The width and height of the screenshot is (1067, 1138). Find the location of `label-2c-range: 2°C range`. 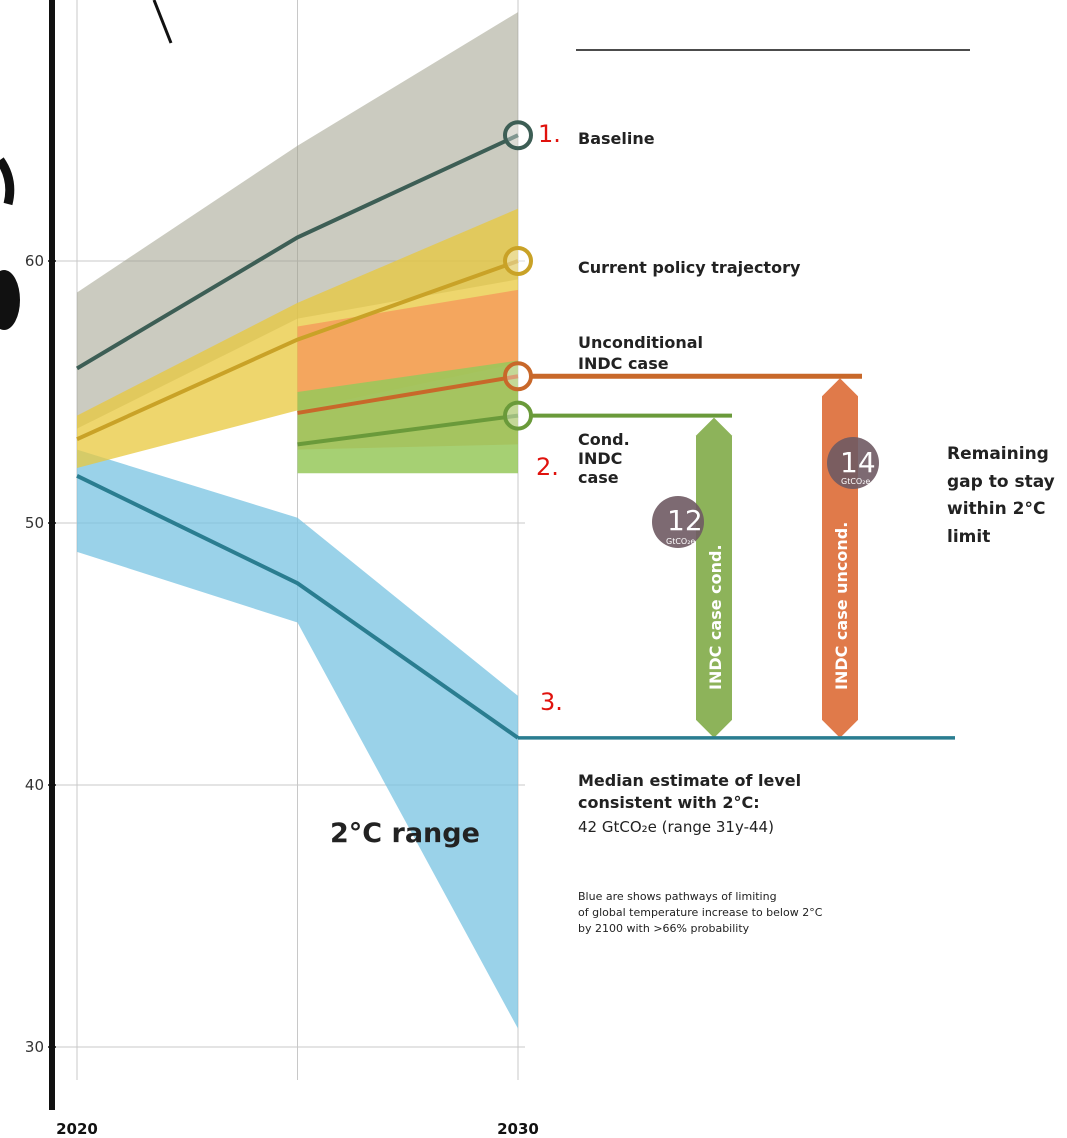

label-2c-range: 2°C range is located at coordinates (405, 833).